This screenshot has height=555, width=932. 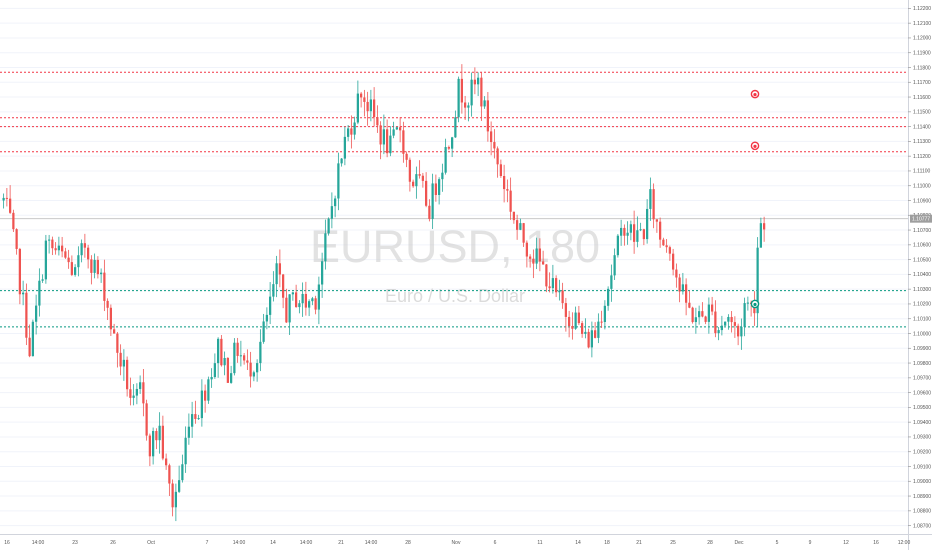 What do you see at coordinates (207, 543) in the screenshot?
I see `time-tick-label: 7` at bounding box center [207, 543].